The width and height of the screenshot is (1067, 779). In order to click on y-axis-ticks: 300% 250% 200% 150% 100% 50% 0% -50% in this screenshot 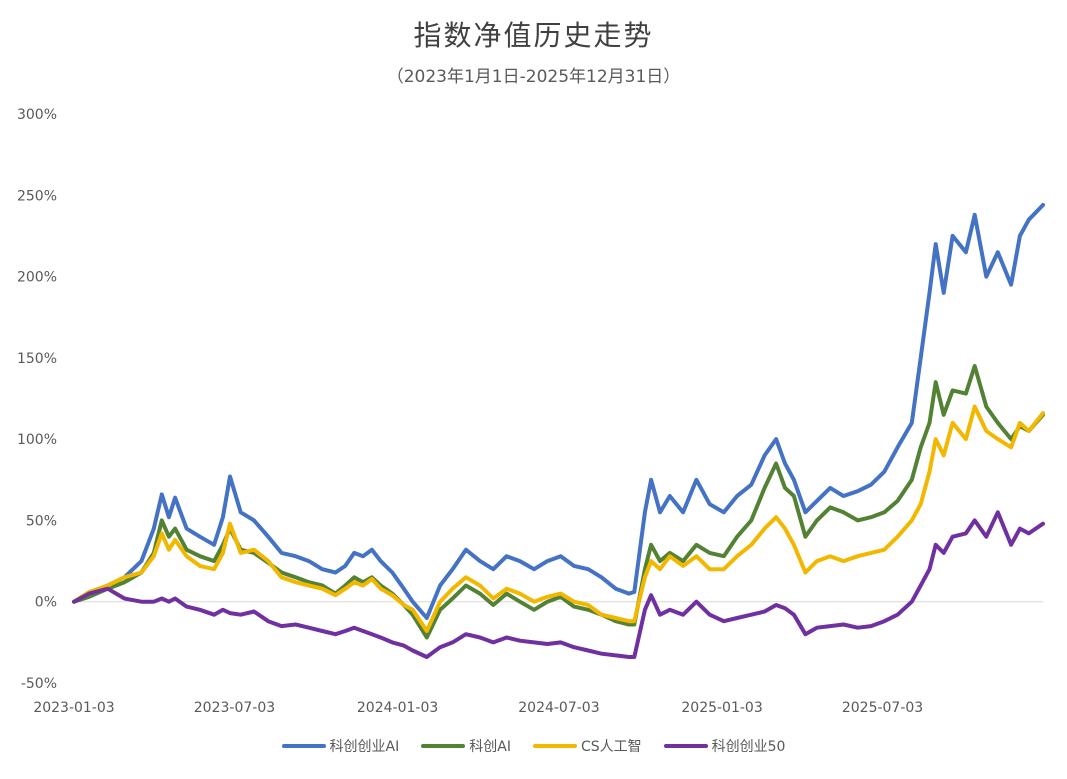, I will do `click(37, 399)`.